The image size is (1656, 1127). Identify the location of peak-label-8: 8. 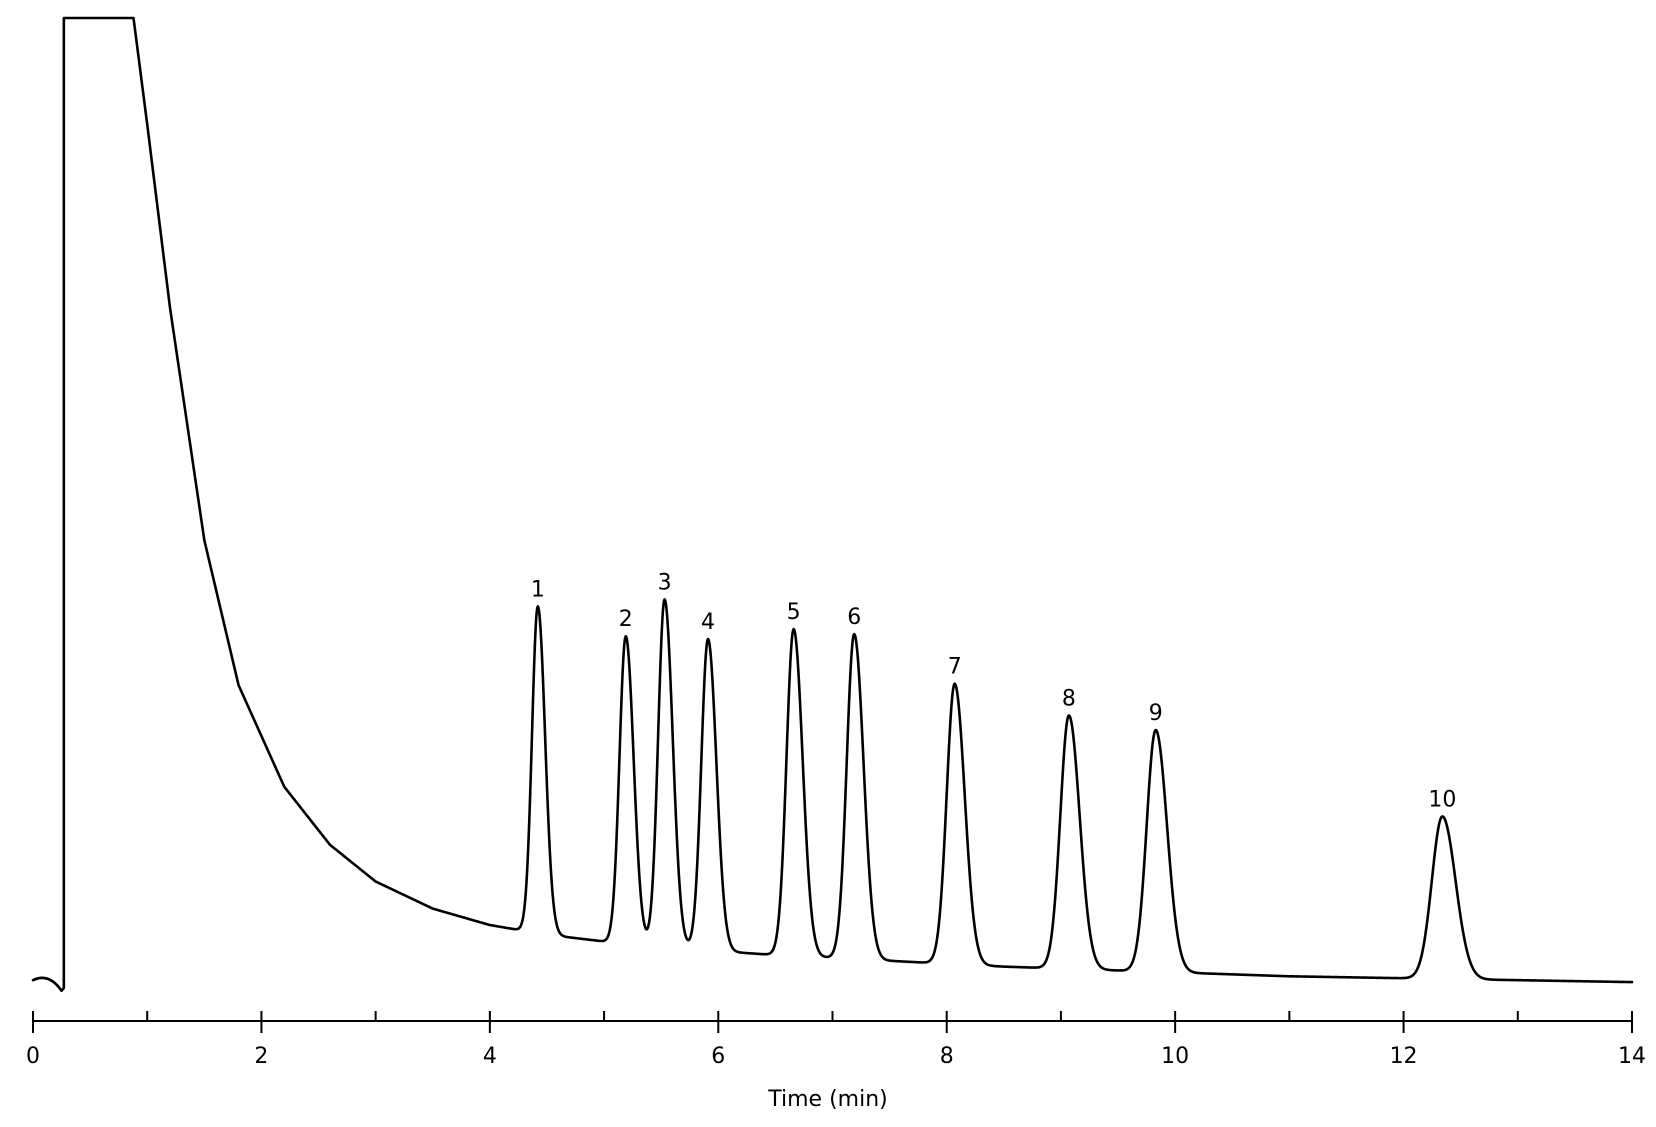
(1069, 698).